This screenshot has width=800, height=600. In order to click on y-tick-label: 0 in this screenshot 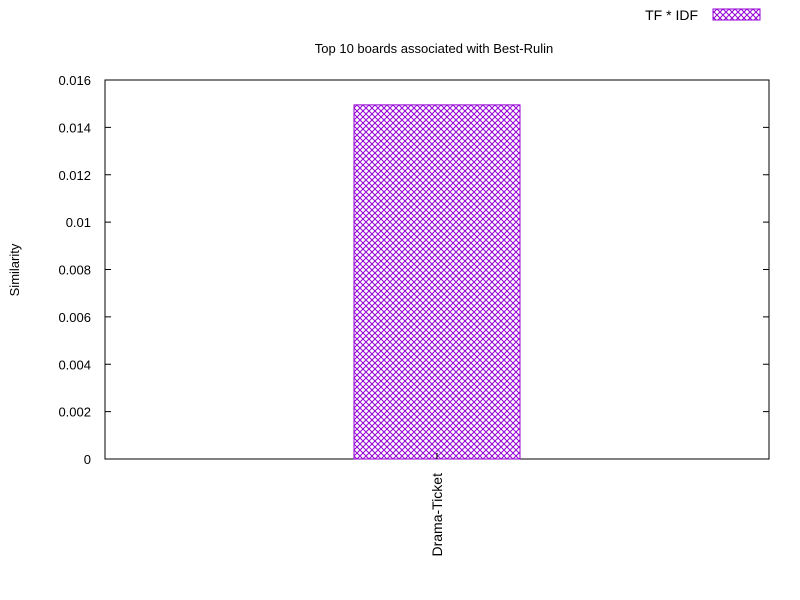, I will do `click(87, 459)`.